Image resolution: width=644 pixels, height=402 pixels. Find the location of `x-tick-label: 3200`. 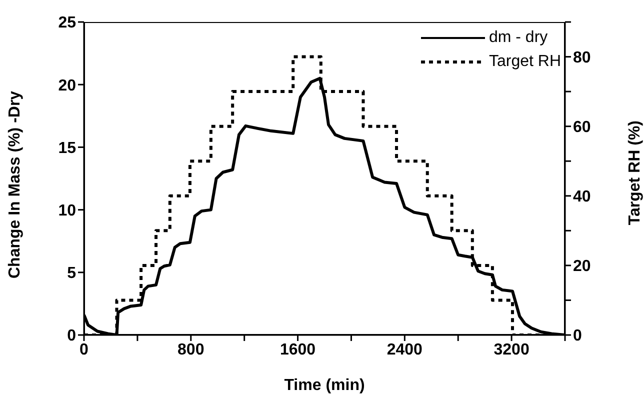

x-tick-label: 3200 is located at coordinates (512, 349).